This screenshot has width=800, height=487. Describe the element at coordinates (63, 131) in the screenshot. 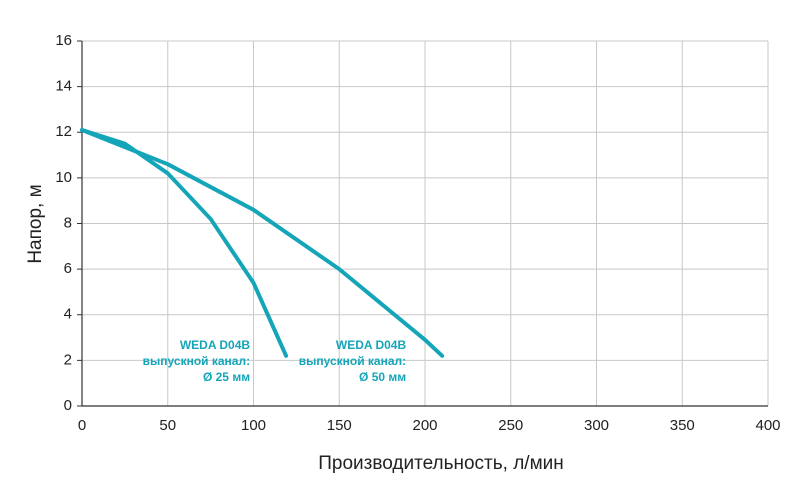

I see `y-tick-label: 12` at that location.